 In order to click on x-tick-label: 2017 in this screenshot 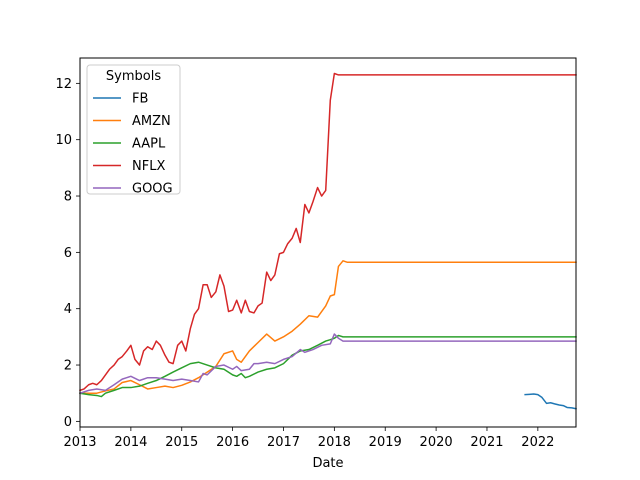, I will do `click(283, 442)`.